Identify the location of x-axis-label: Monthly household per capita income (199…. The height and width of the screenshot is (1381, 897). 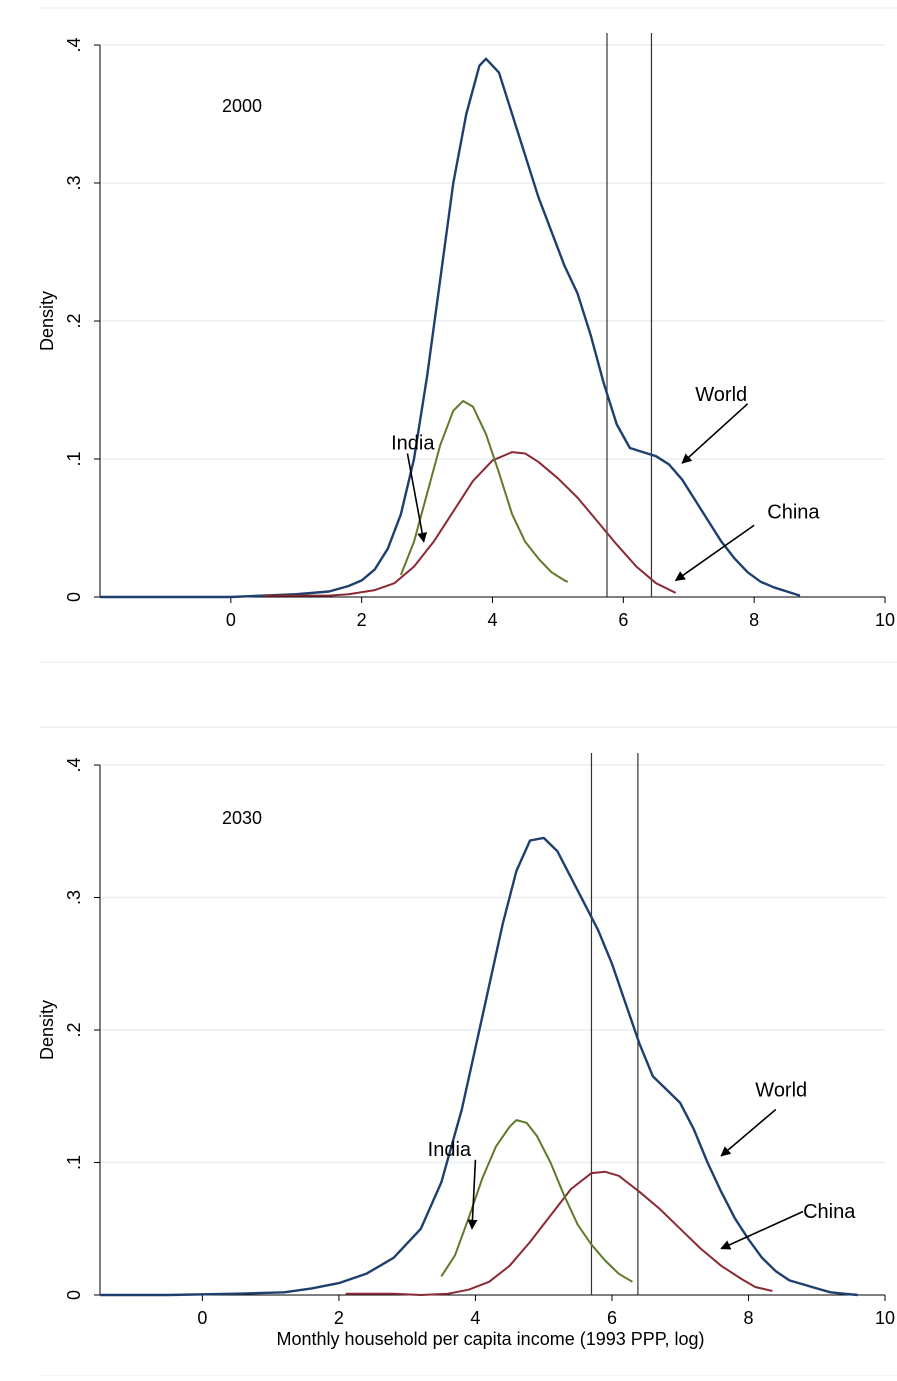
(491, 1339).